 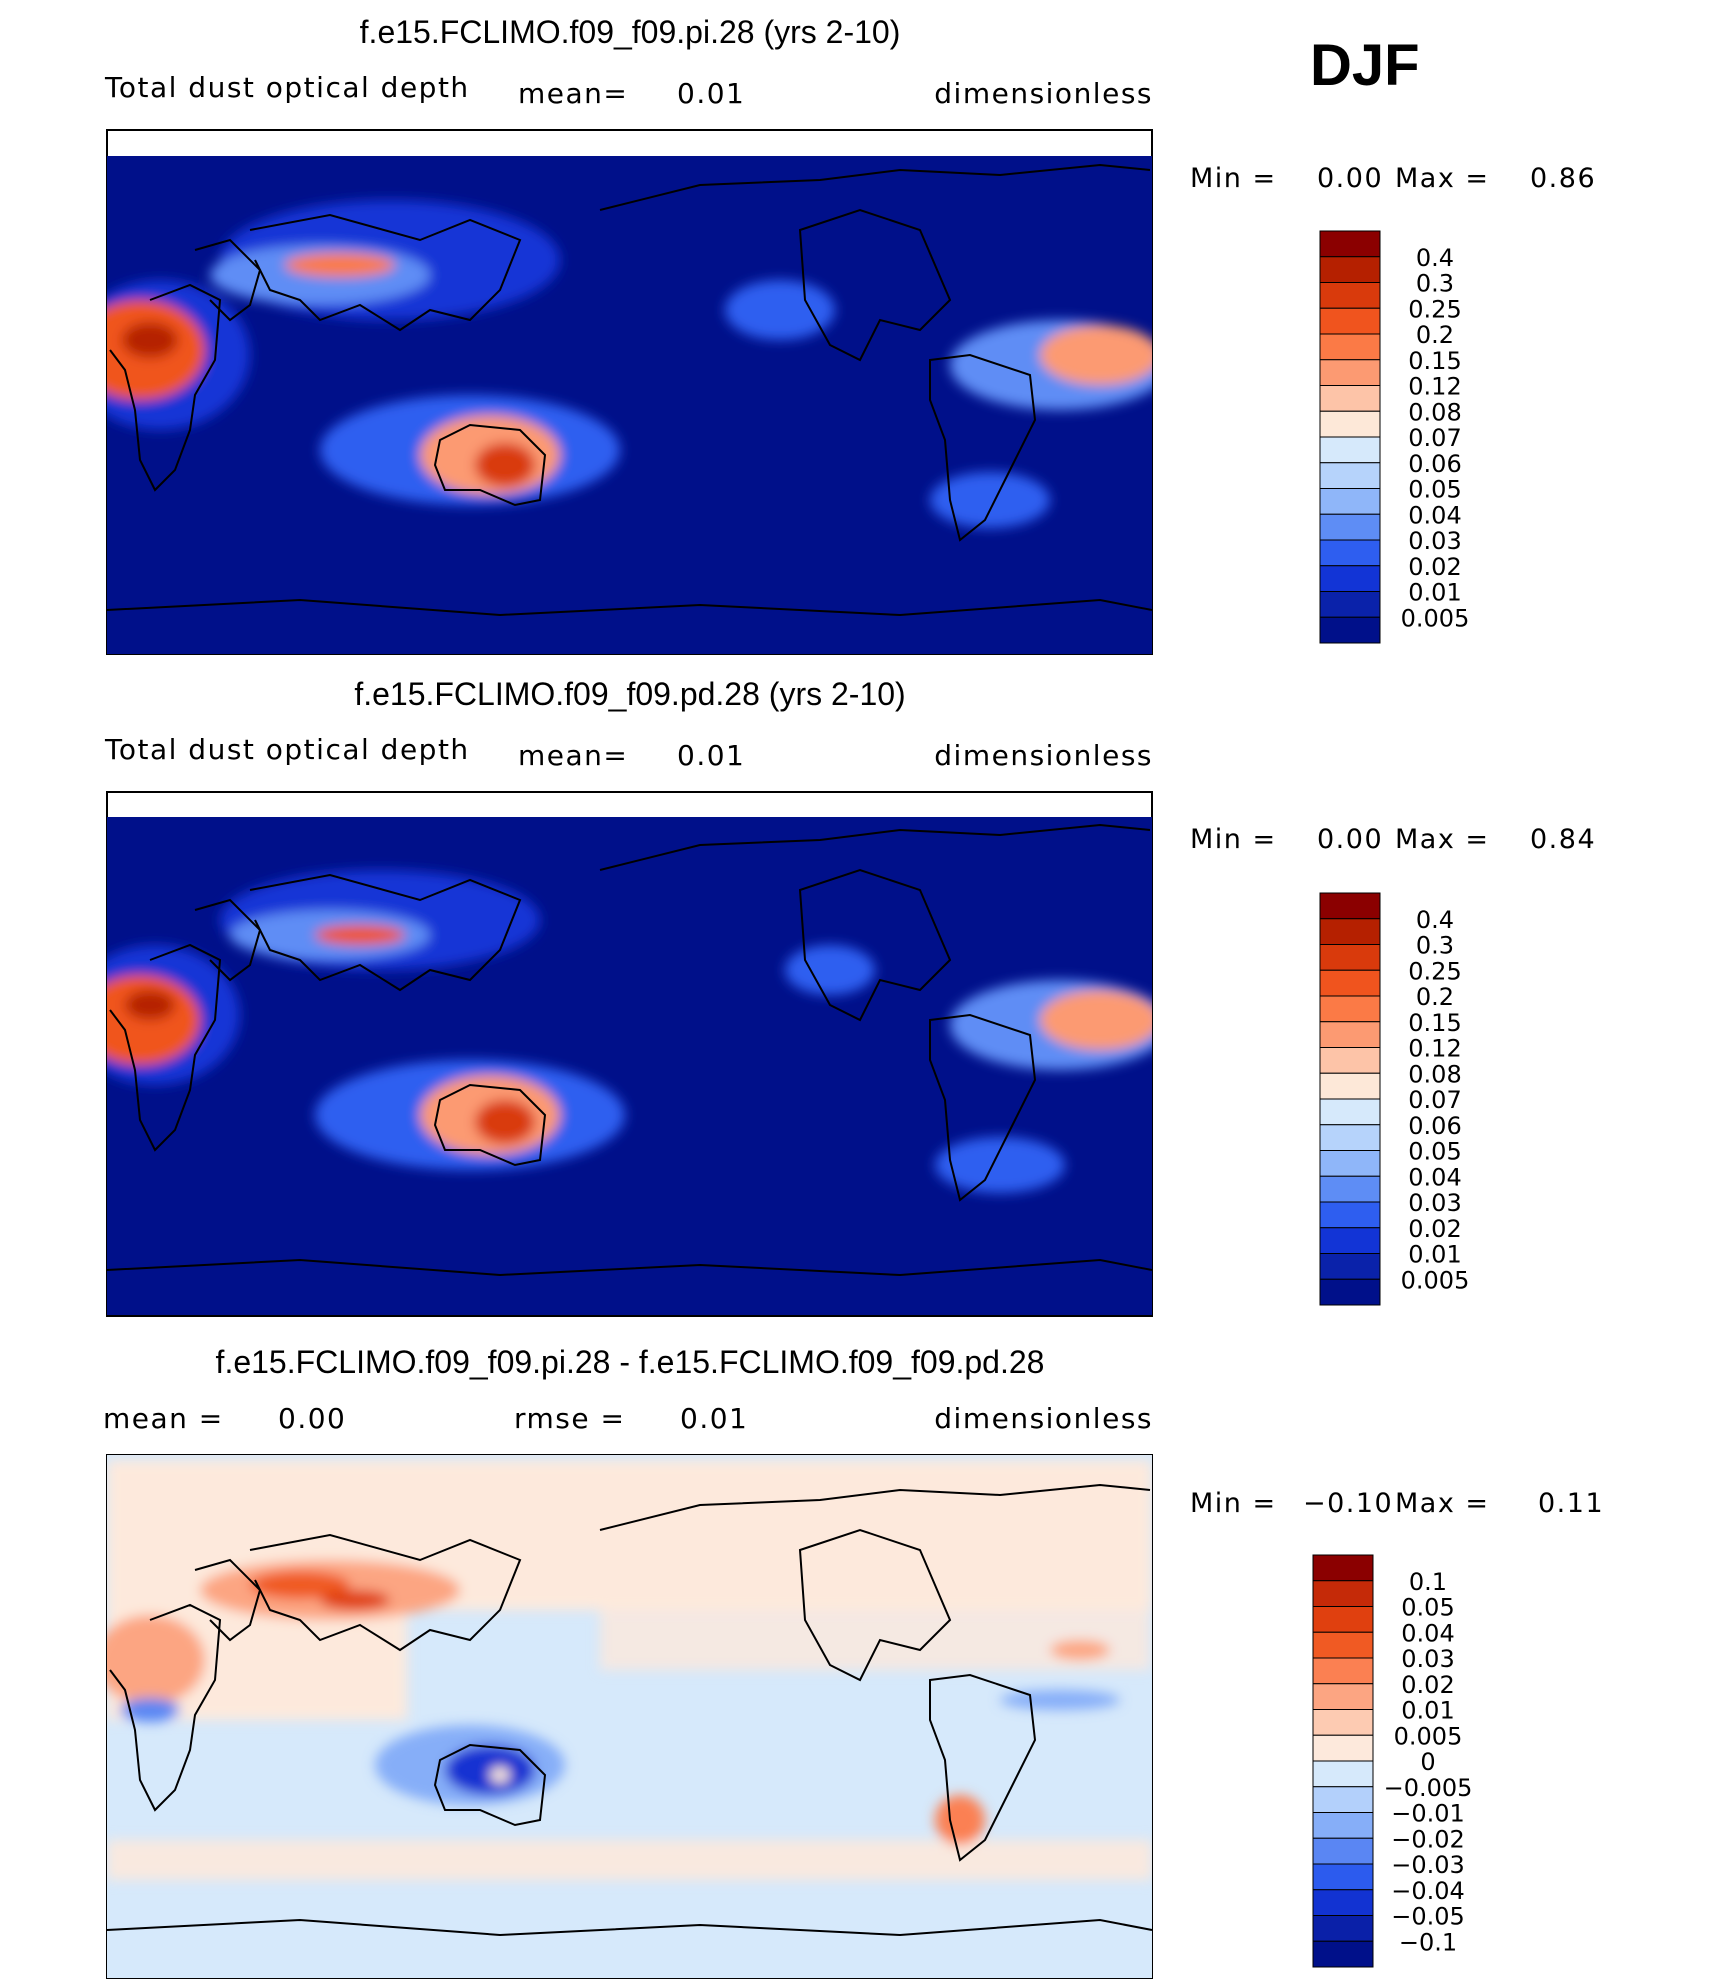 What do you see at coordinates (629, 390) in the screenshot?
I see `panel-1-coastlines` at bounding box center [629, 390].